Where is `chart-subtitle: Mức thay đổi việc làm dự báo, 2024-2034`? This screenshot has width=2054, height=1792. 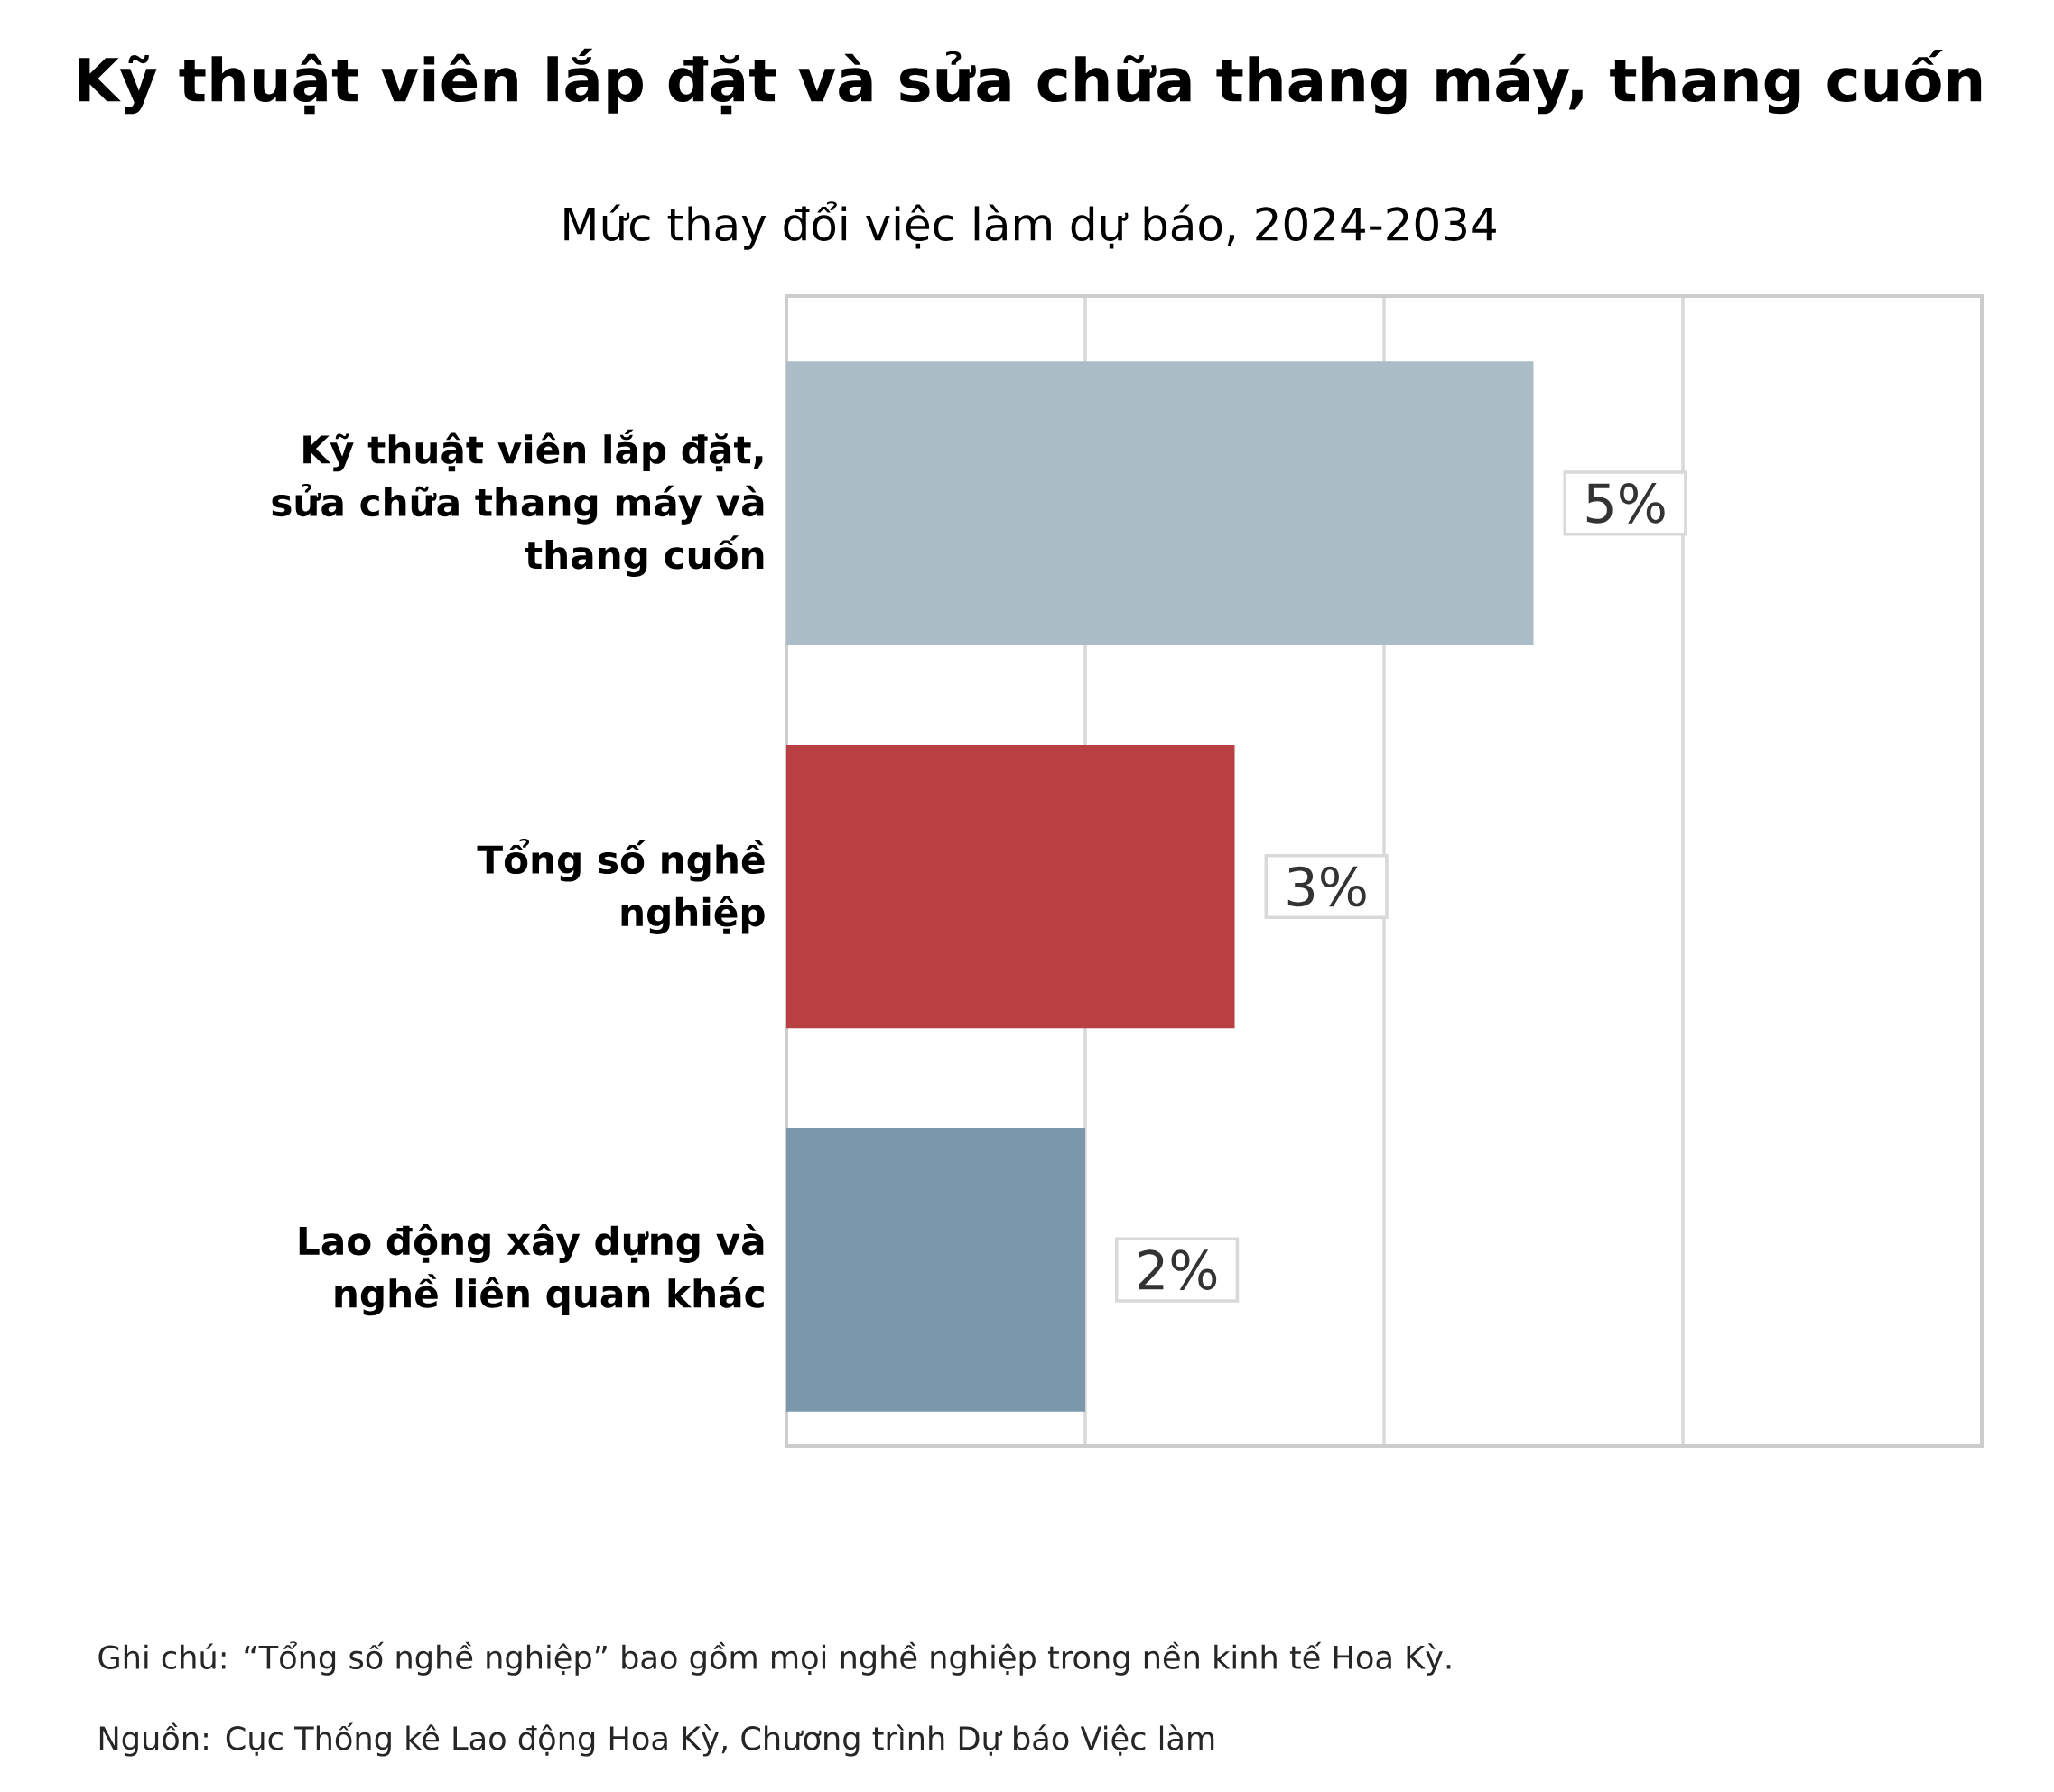 chart-subtitle: Mức thay đổi việc làm dự báo, 2024-2034 is located at coordinates (1030, 225).